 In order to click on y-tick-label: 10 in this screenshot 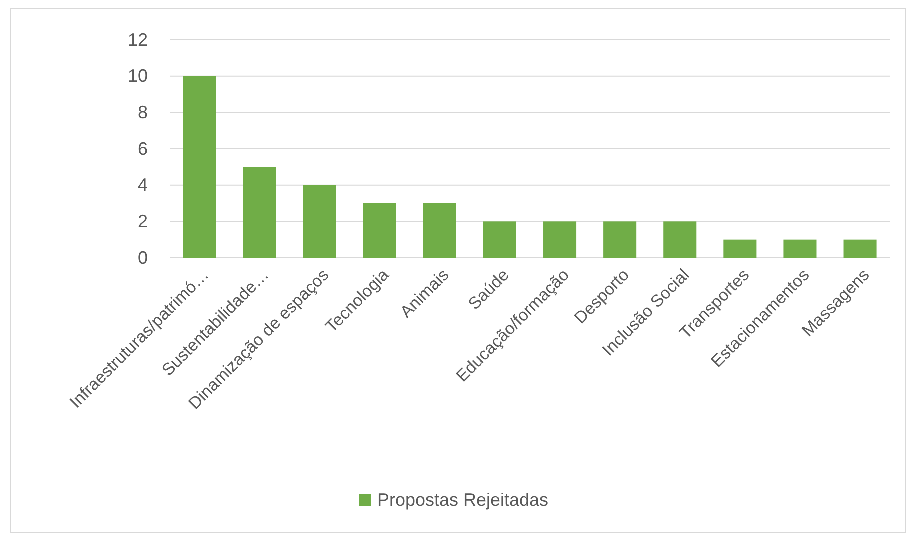, I will do `click(138, 76)`.